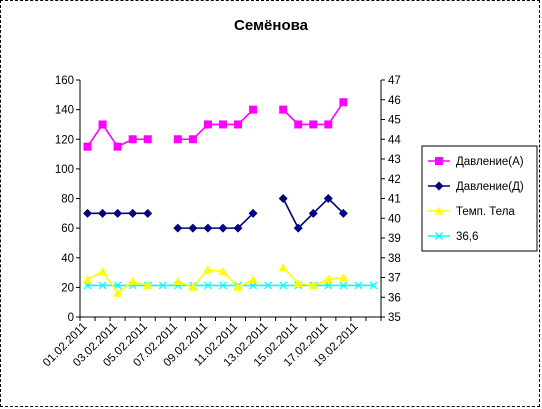 The width and height of the screenshot is (542, 409). Describe the element at coordinates (64, 111) in the screenshot. I see `y-left-tick-label: 140` at that location.